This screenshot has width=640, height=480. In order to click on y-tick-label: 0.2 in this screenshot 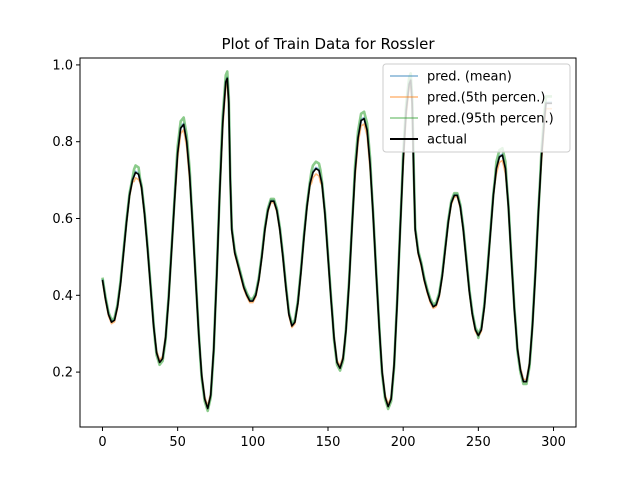, I will do `click(62, 373)`.